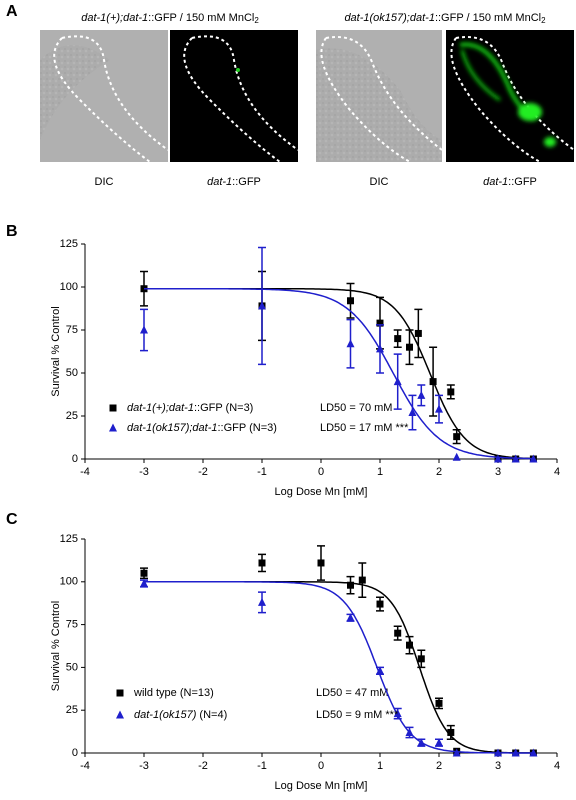 This screenshot has width=576, height=800. What do you see at coordinates (12, 231) in the screenshot?
I see `panel-label: B` at bounding box center [12, 231].